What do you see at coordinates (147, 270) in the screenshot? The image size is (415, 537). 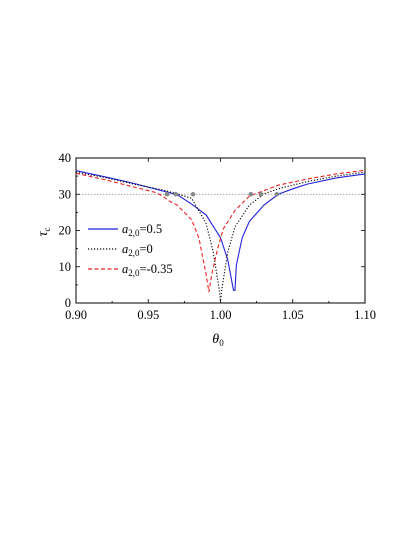 I see `legend-label-2: a2,0=-0.35` at bounding box center [147, 270].